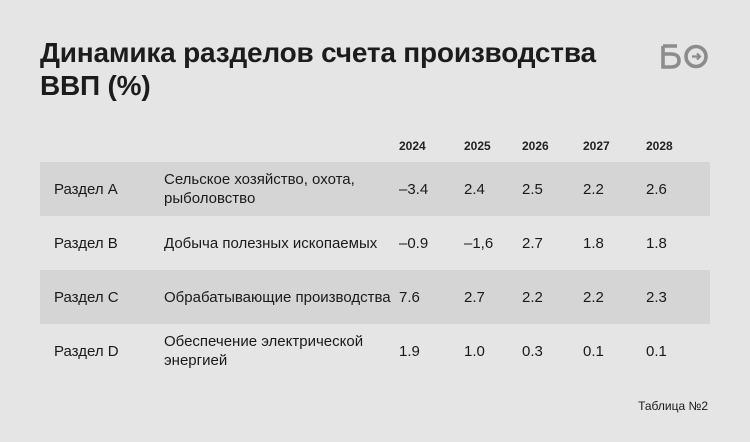 This screenshot has width=750, height=442. What do you see at coordinates (281, 297) in the screenshot?
I see `section-description: Обрабатывающие производства` at bounding box center [281, 297].